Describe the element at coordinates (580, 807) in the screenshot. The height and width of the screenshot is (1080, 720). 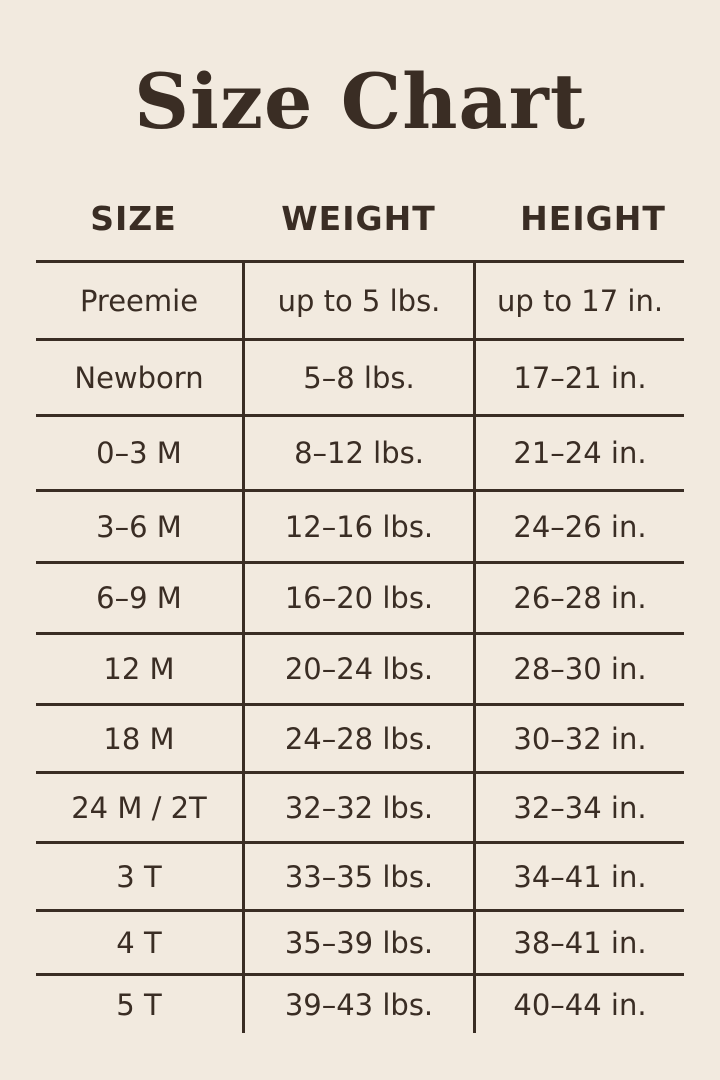
I see `height-cell: 32–34 in.` at that location.